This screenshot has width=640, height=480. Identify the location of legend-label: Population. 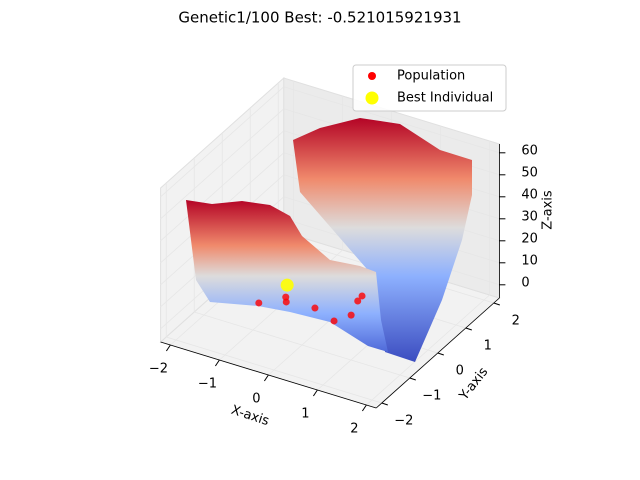
(431, 76).